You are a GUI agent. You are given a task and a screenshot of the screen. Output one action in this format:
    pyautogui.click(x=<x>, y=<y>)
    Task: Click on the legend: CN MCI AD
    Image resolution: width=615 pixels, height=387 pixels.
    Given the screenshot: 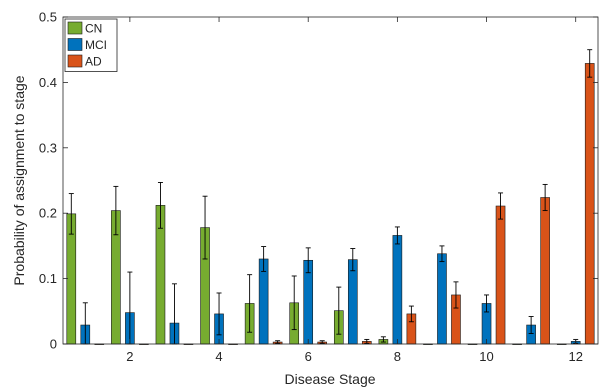 What is the action you would take?
    pyautogui.click(x=91, y=45)
    